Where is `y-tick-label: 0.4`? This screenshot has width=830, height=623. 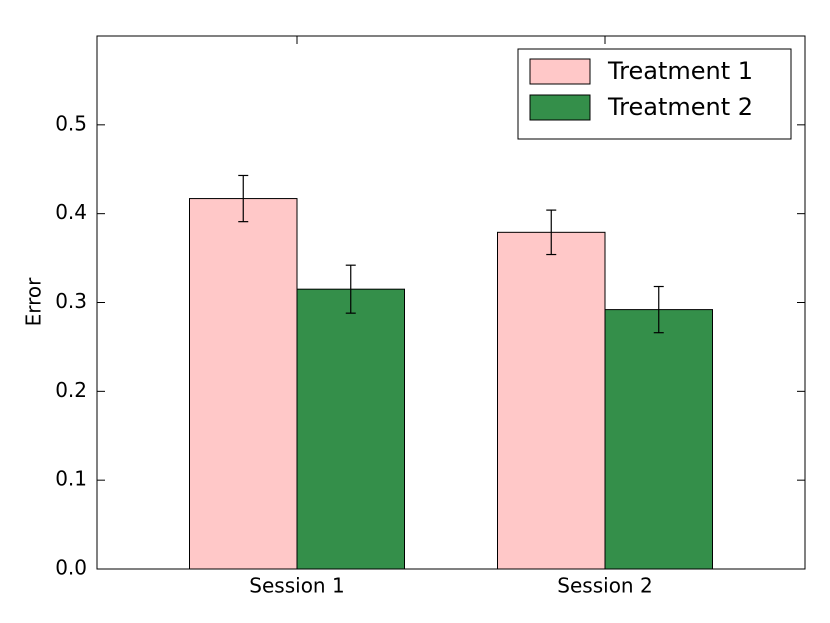 y-tick-label: 0.4 is located at coordinates (71, 212).